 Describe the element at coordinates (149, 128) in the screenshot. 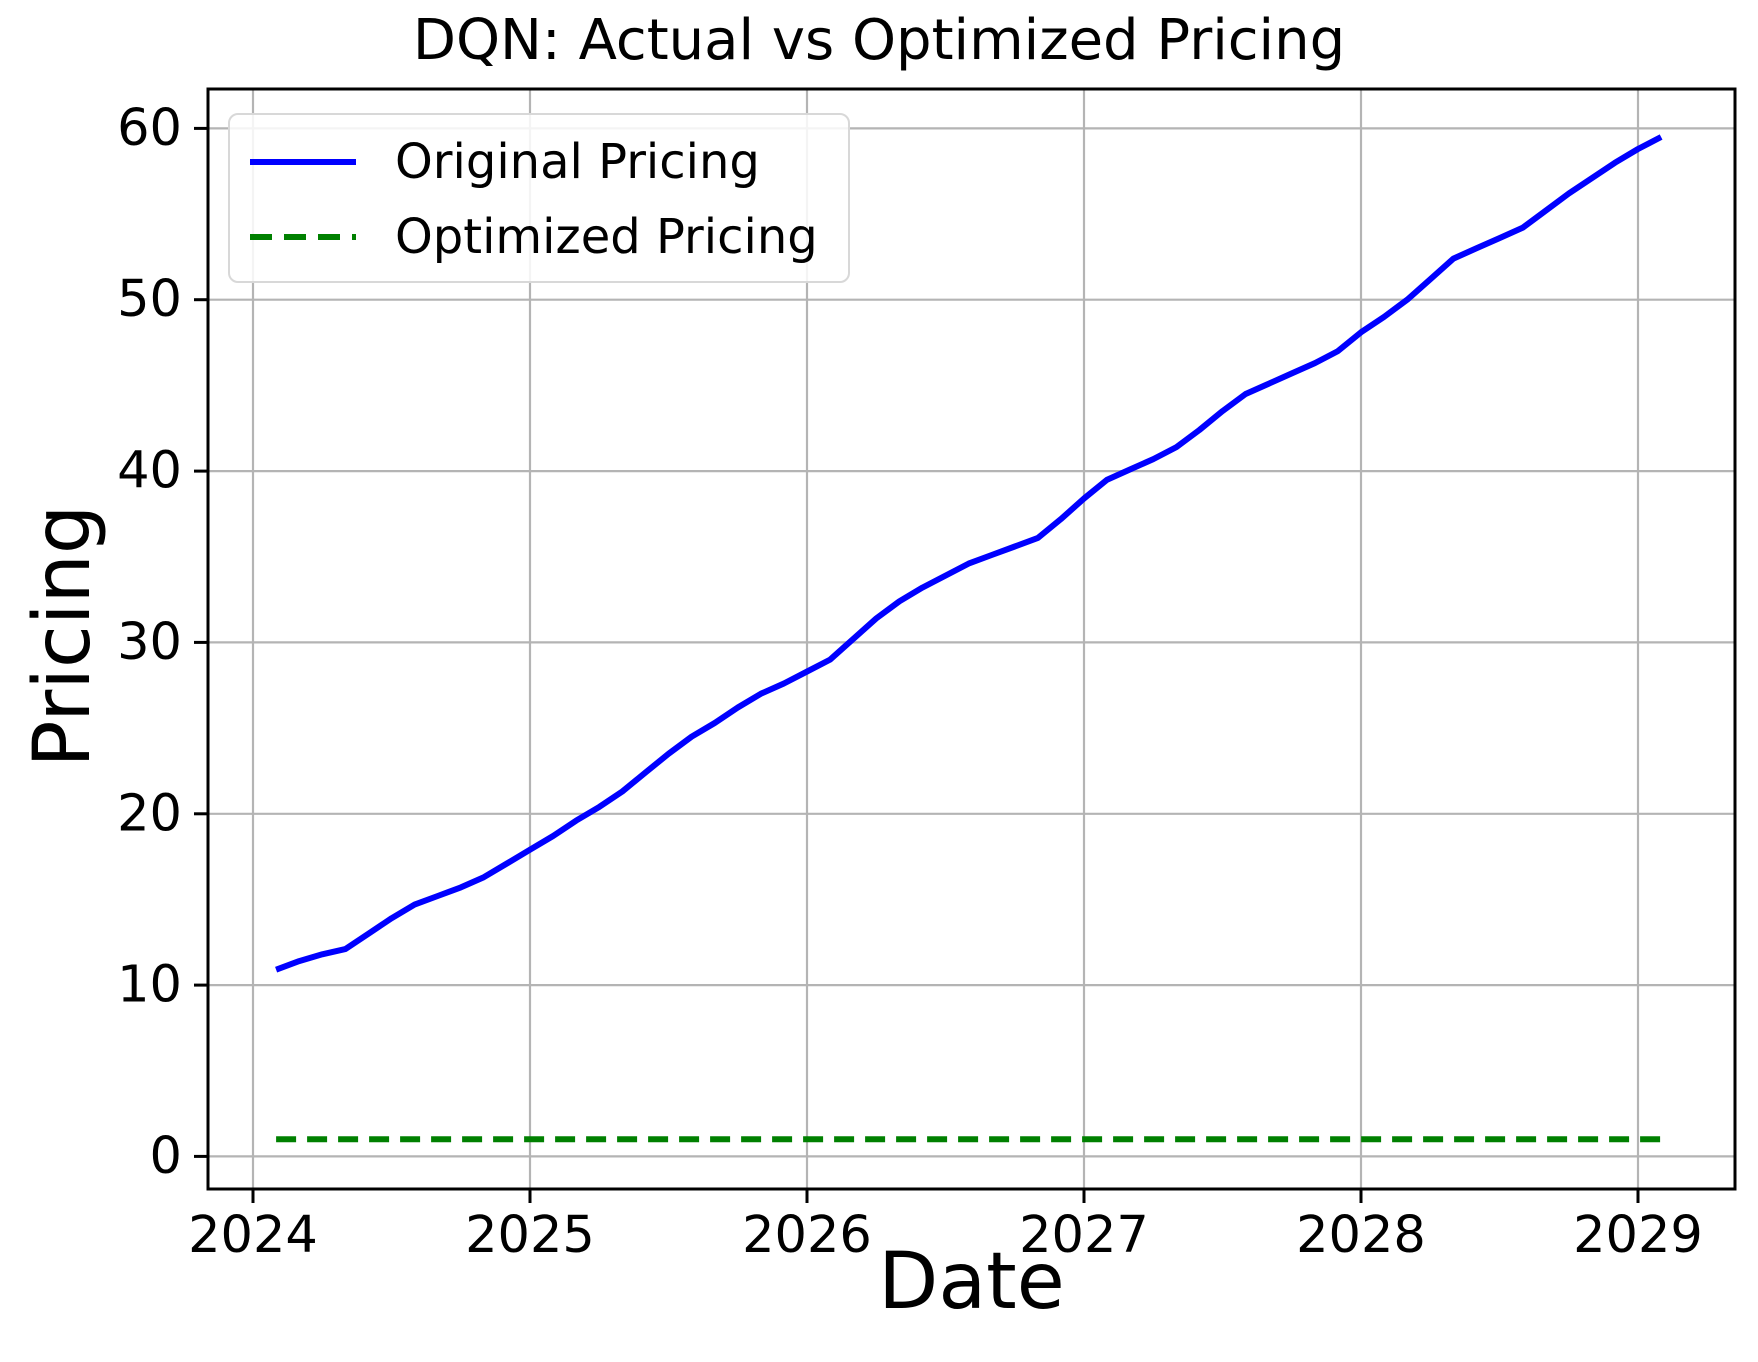

I see `y-tick-label: 60` at that location.